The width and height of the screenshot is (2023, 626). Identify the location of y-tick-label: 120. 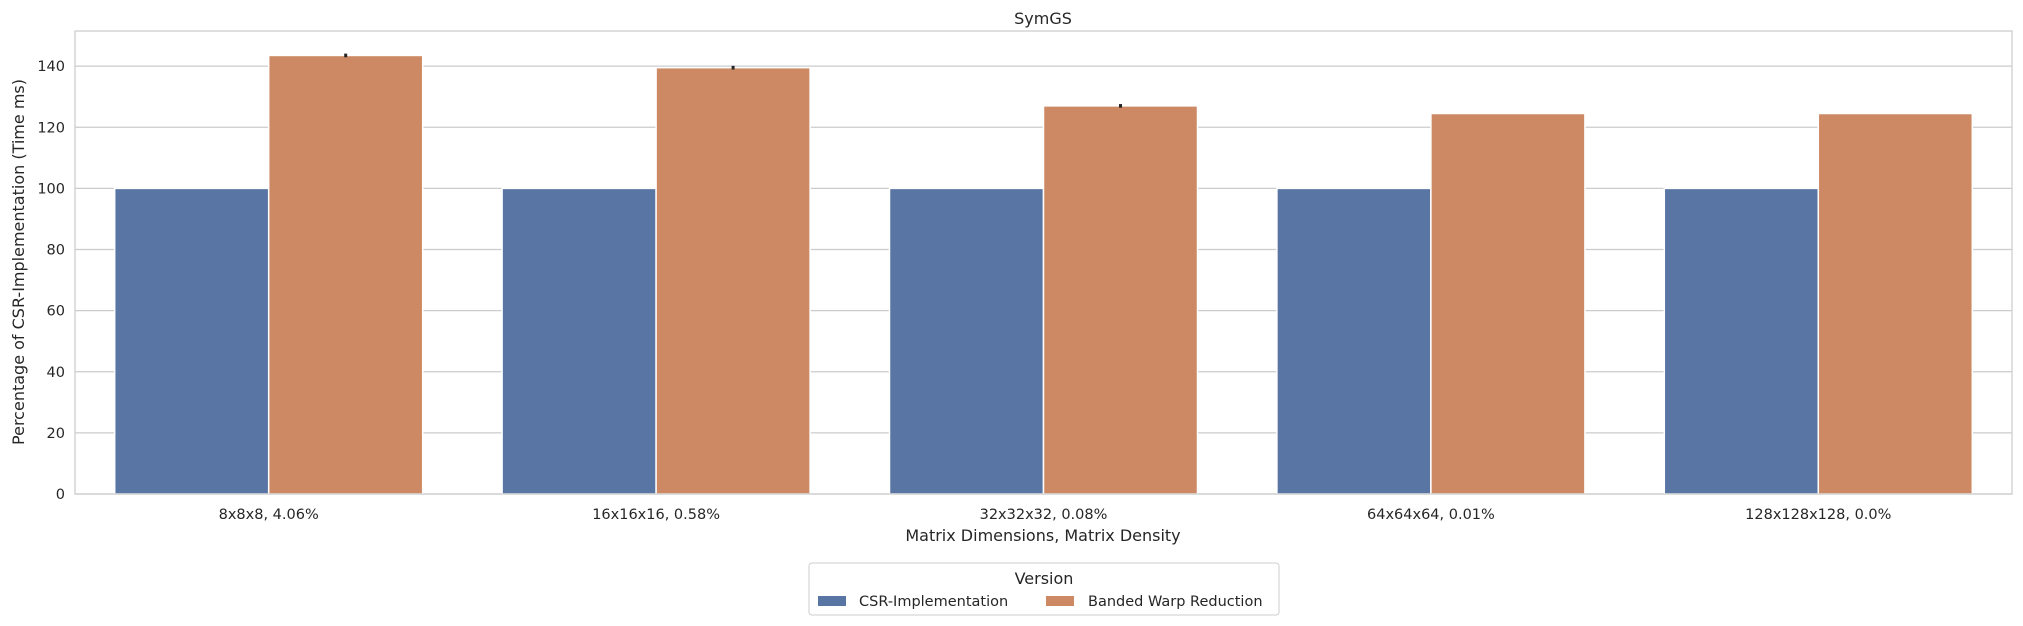
(51, 128).